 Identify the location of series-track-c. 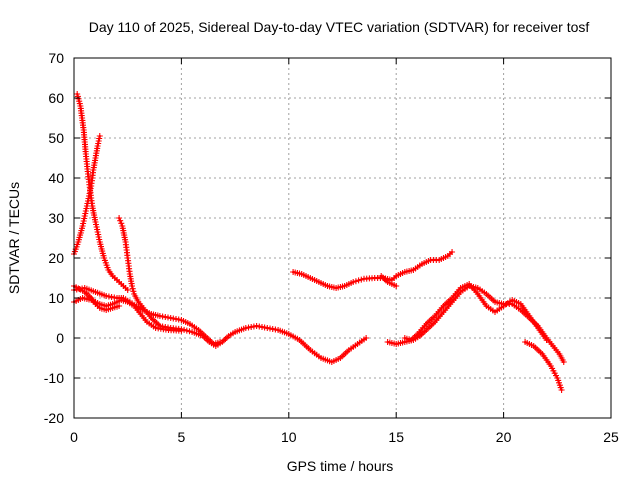
(243, 290).